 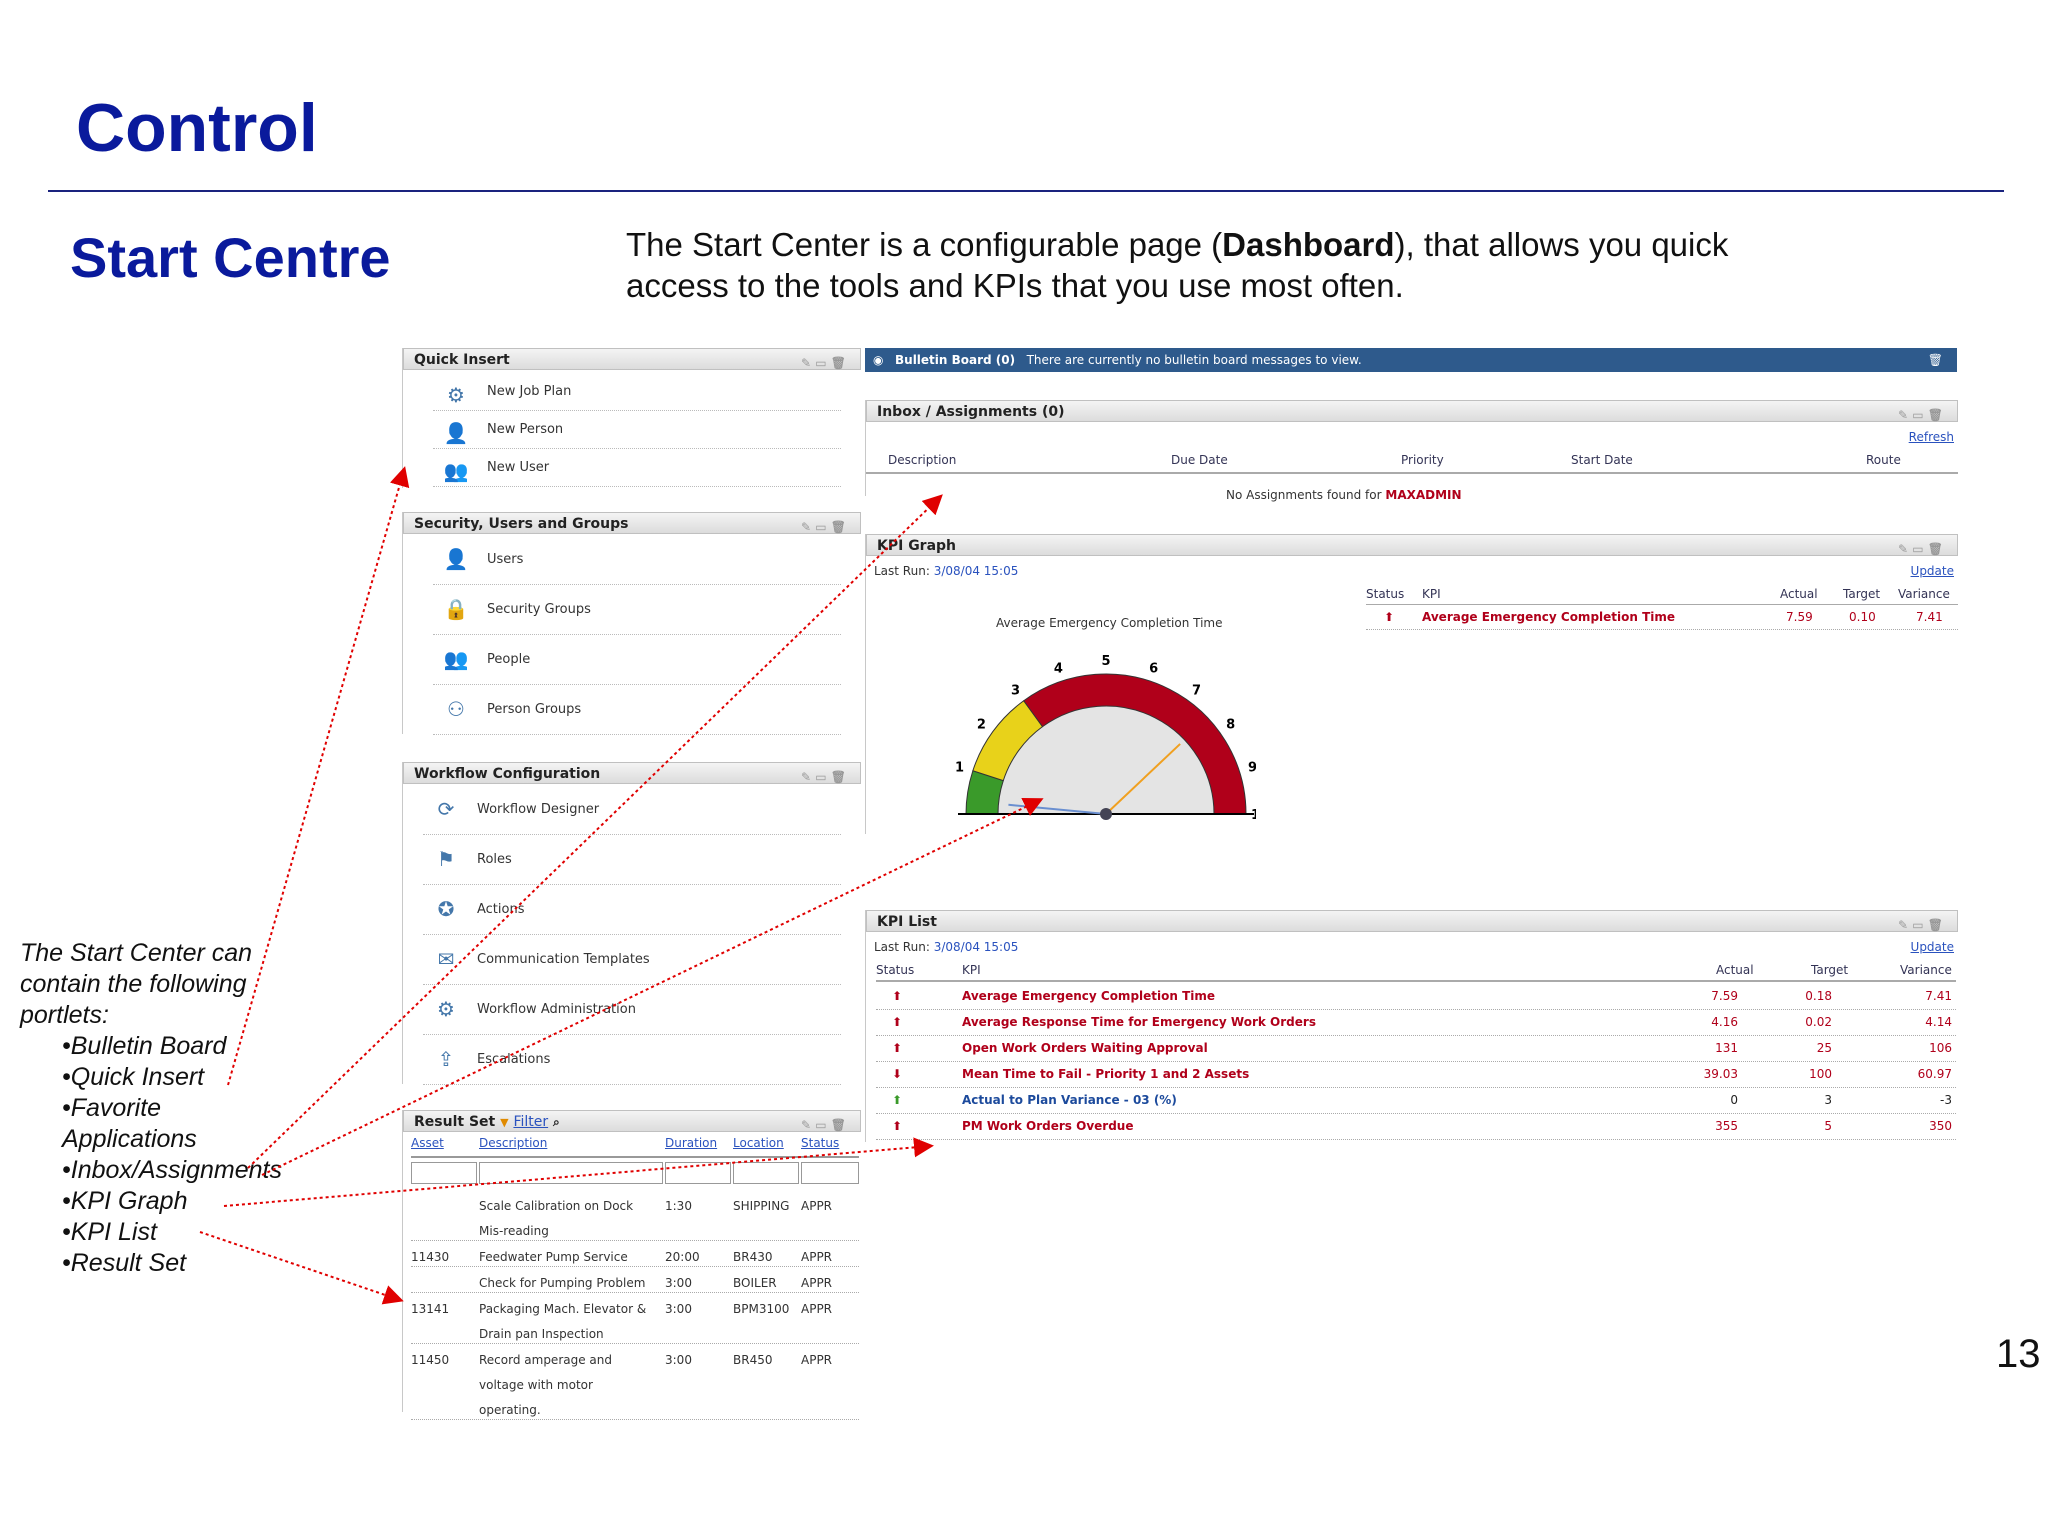 I want to click on variance-cell: 60.97, so click(x=1934, y=1074).